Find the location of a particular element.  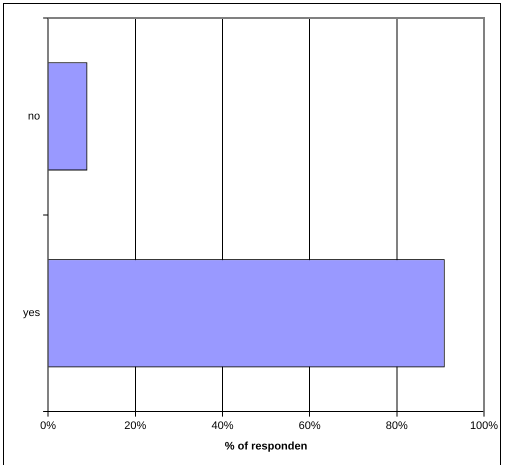

x-tick-label: 40% is located at coordinates (222, 426).